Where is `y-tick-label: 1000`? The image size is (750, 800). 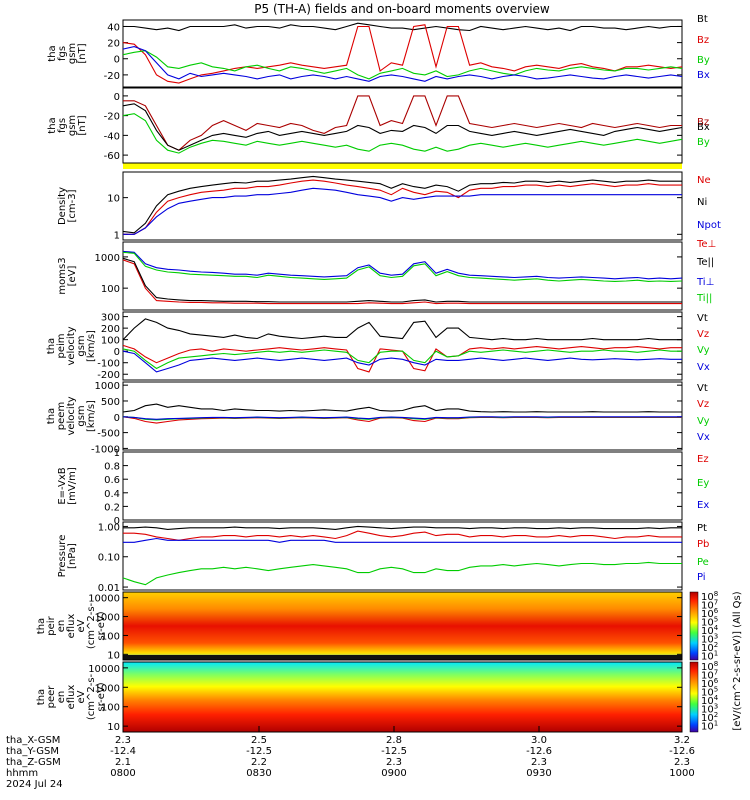
y-tick-label: 1000 is located at coordinates (107, 618).